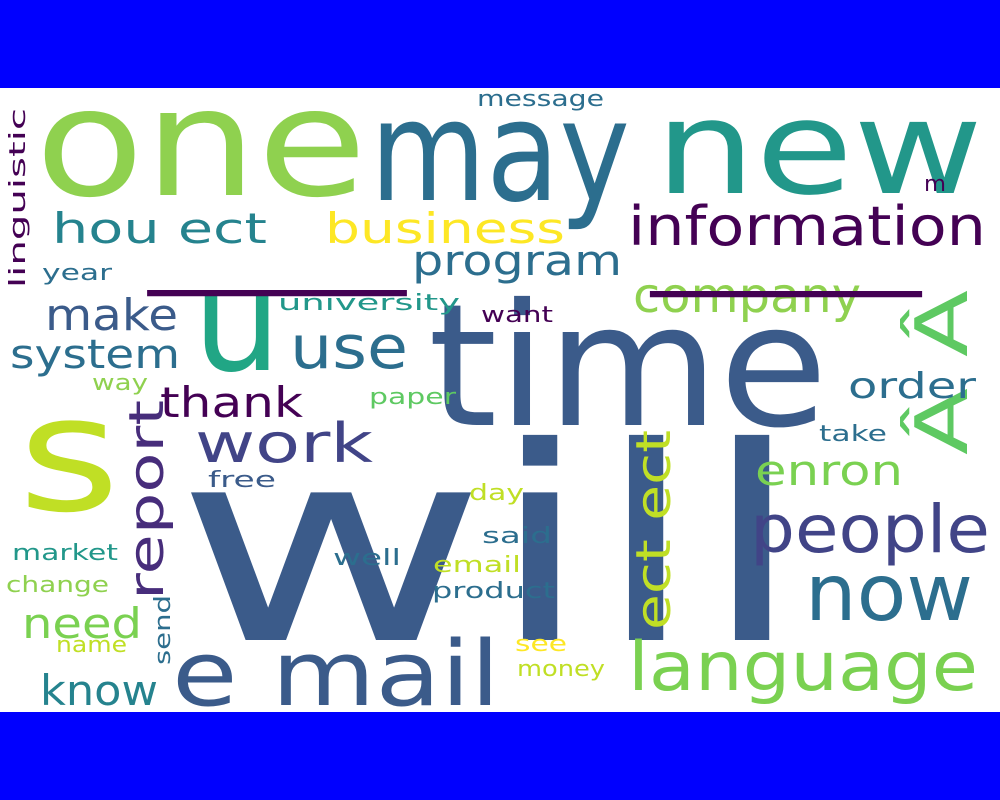 The height and width of the screenshot is (800, 1000). What do you see at coordinates (242, 480) in the screenshot?
I see `word-free: free` at bounding box center [242, 480].